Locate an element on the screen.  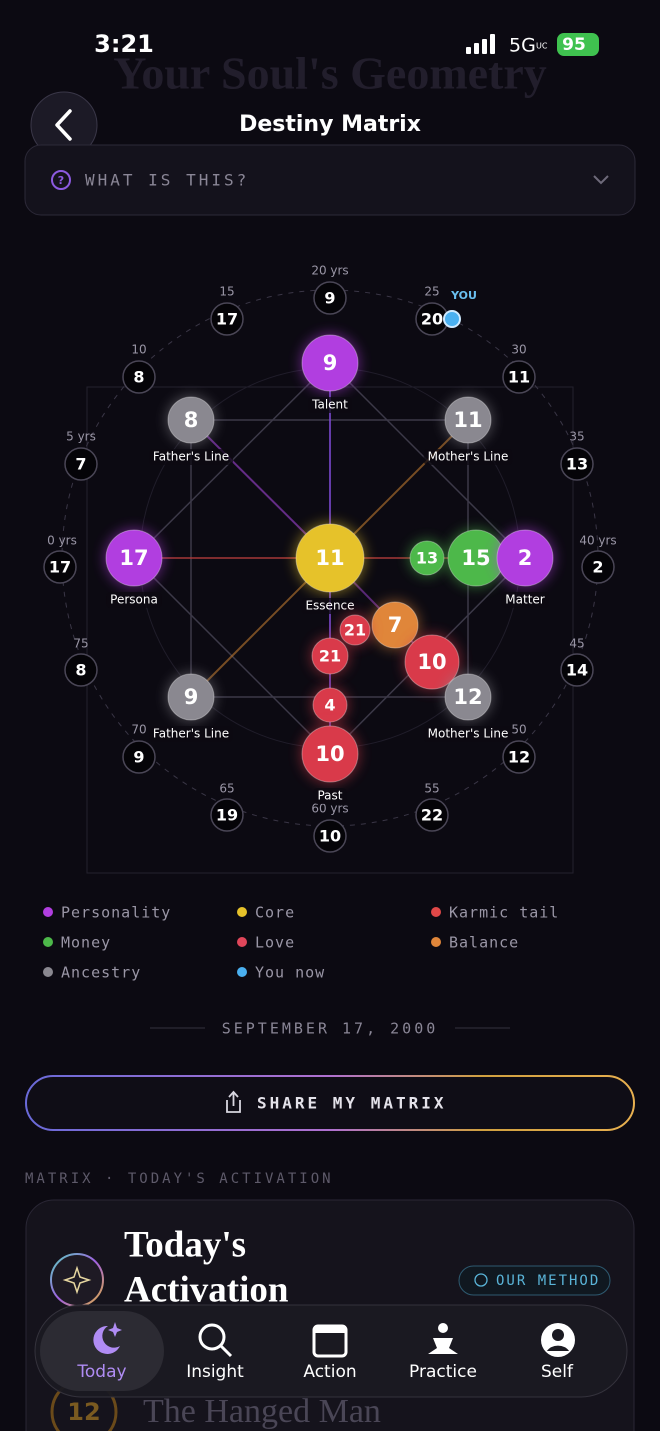
insight-icon is located at coordinates (215, 1340).